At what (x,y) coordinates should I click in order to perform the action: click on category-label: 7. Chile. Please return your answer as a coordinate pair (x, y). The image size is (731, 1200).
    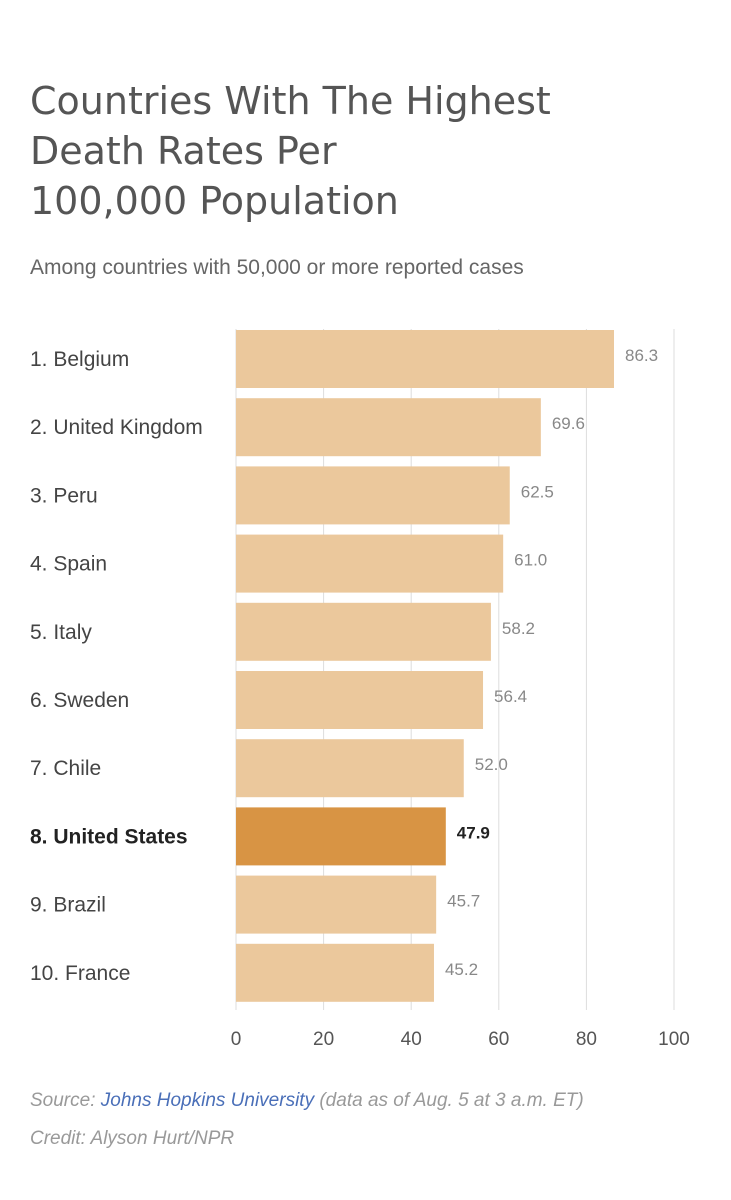
    Looking at the image, I should click on (65, 768).